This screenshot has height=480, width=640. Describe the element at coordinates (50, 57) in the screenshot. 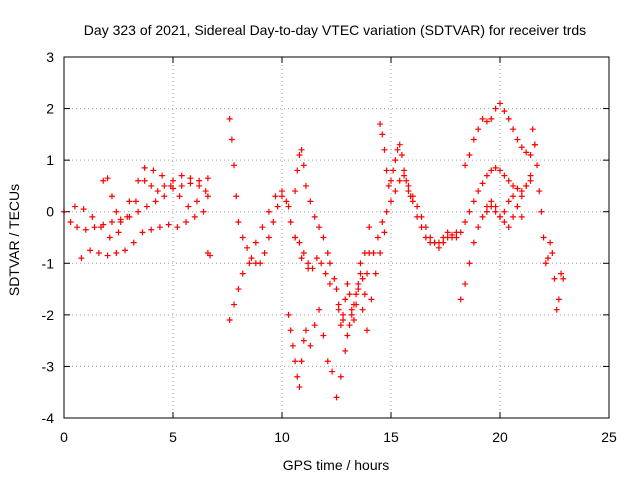

I see `y-tick-label: 3` at that location.